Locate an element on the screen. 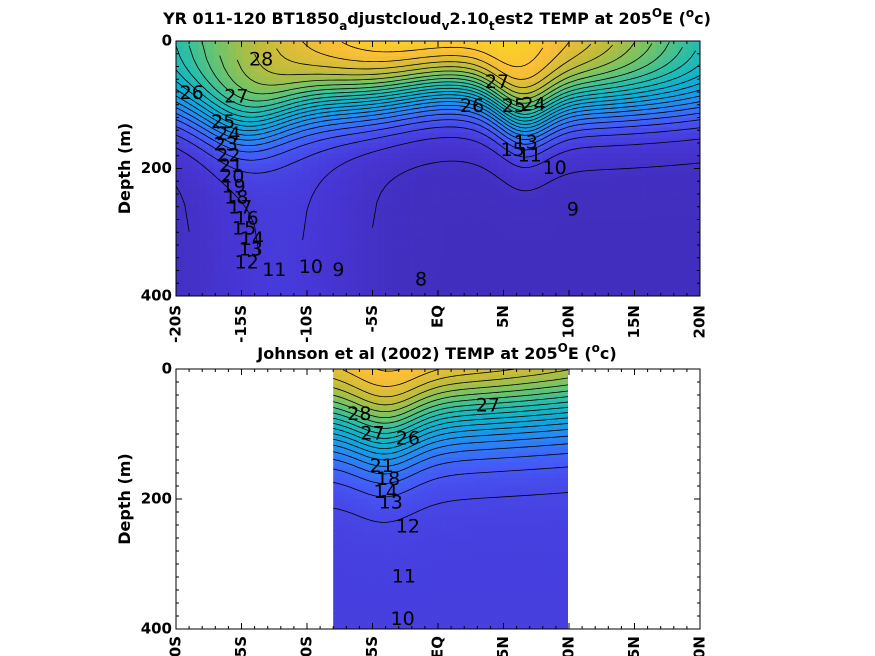 This screenshot has width=875, height=656. isotherm-line is located at coordinates (438, 140).